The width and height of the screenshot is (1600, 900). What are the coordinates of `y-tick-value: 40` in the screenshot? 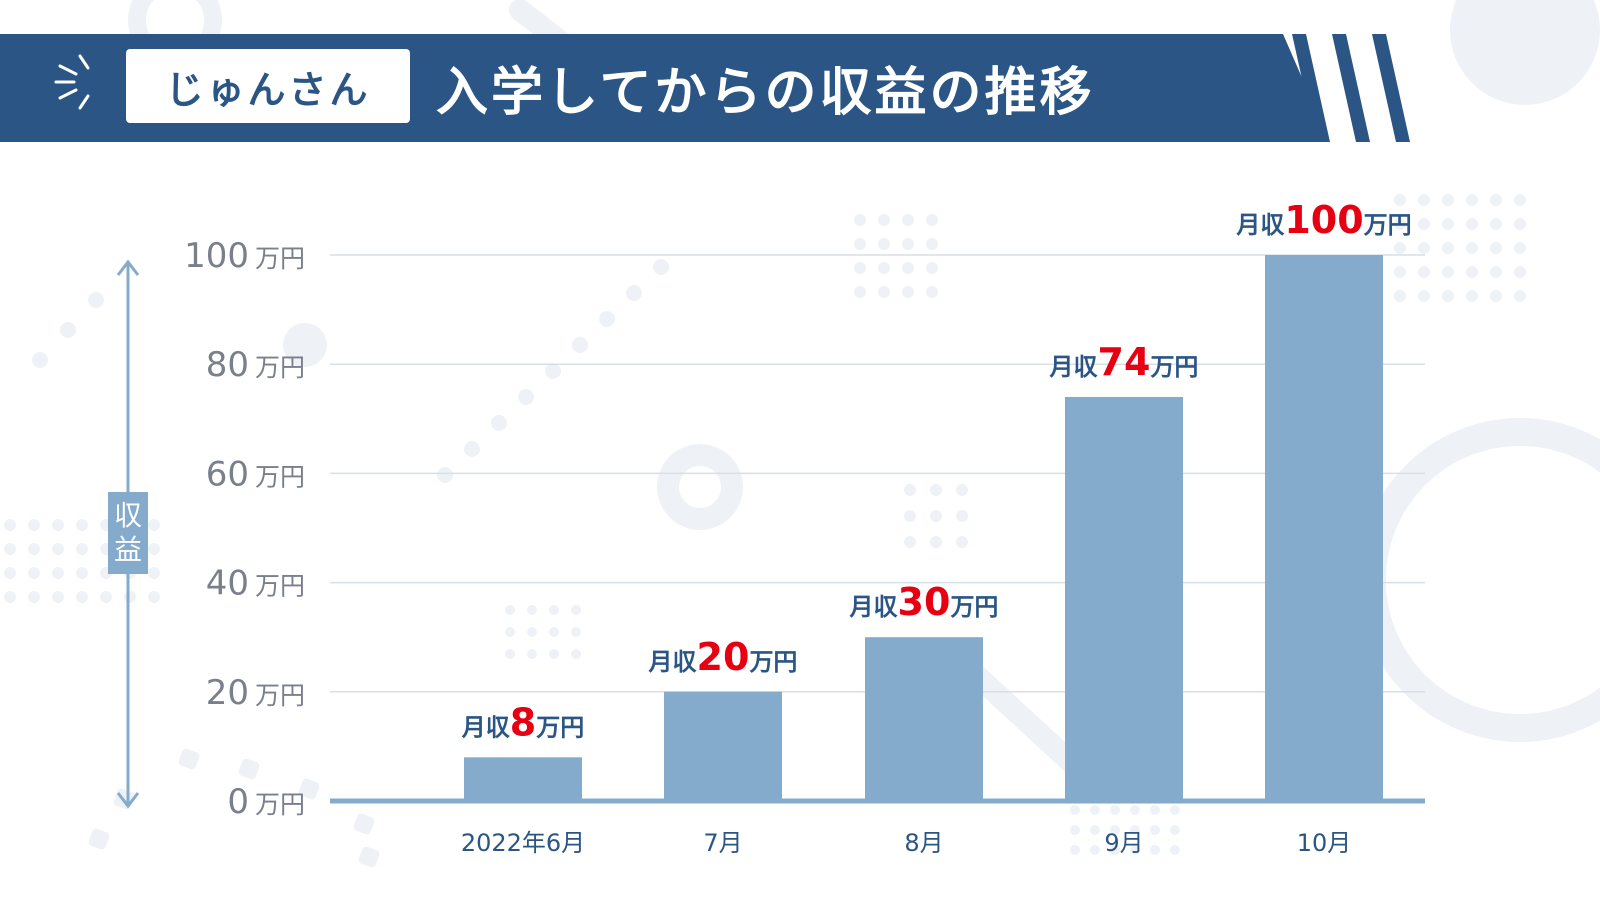 It's located at (227, 584).